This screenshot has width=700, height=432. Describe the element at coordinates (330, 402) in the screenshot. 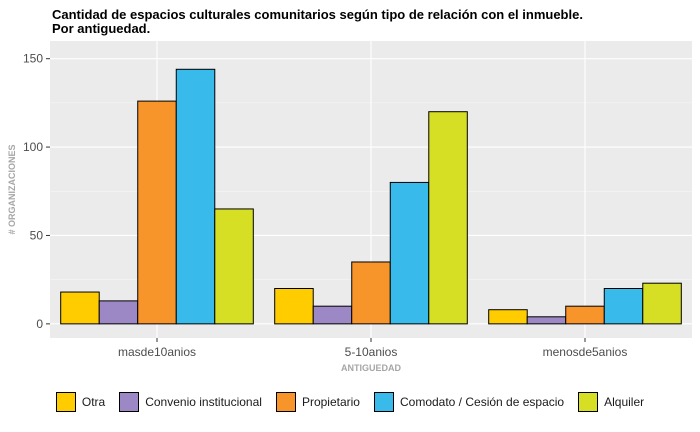

I see `legend-label: Propietario` at that location.